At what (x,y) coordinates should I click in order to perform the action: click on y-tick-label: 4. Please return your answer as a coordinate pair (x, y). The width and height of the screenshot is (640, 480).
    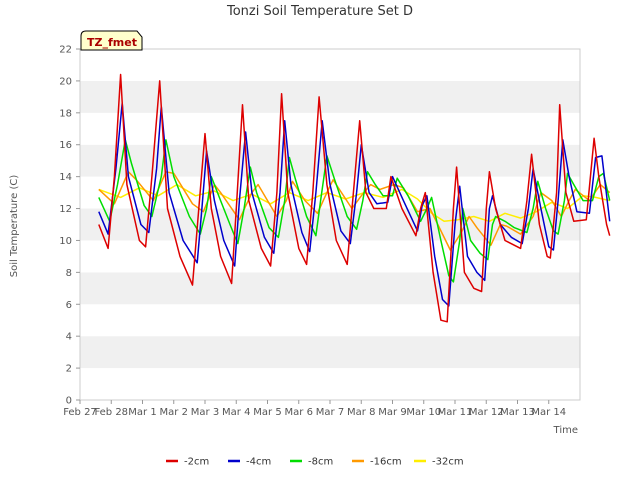
    Looking at the image, I should click on (69, 337).